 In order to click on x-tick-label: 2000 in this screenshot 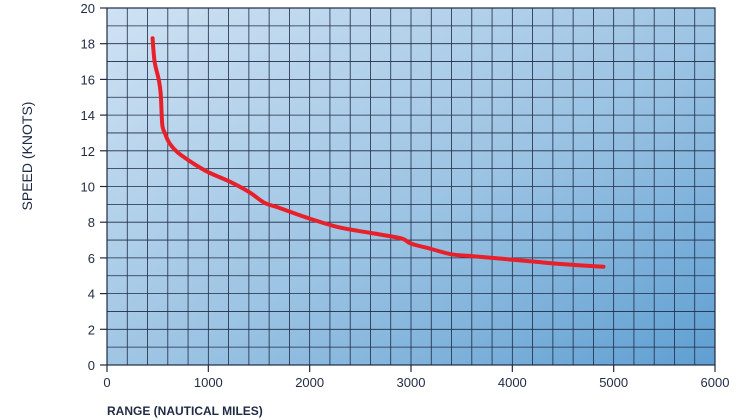, I will do `click(309, 382)`.